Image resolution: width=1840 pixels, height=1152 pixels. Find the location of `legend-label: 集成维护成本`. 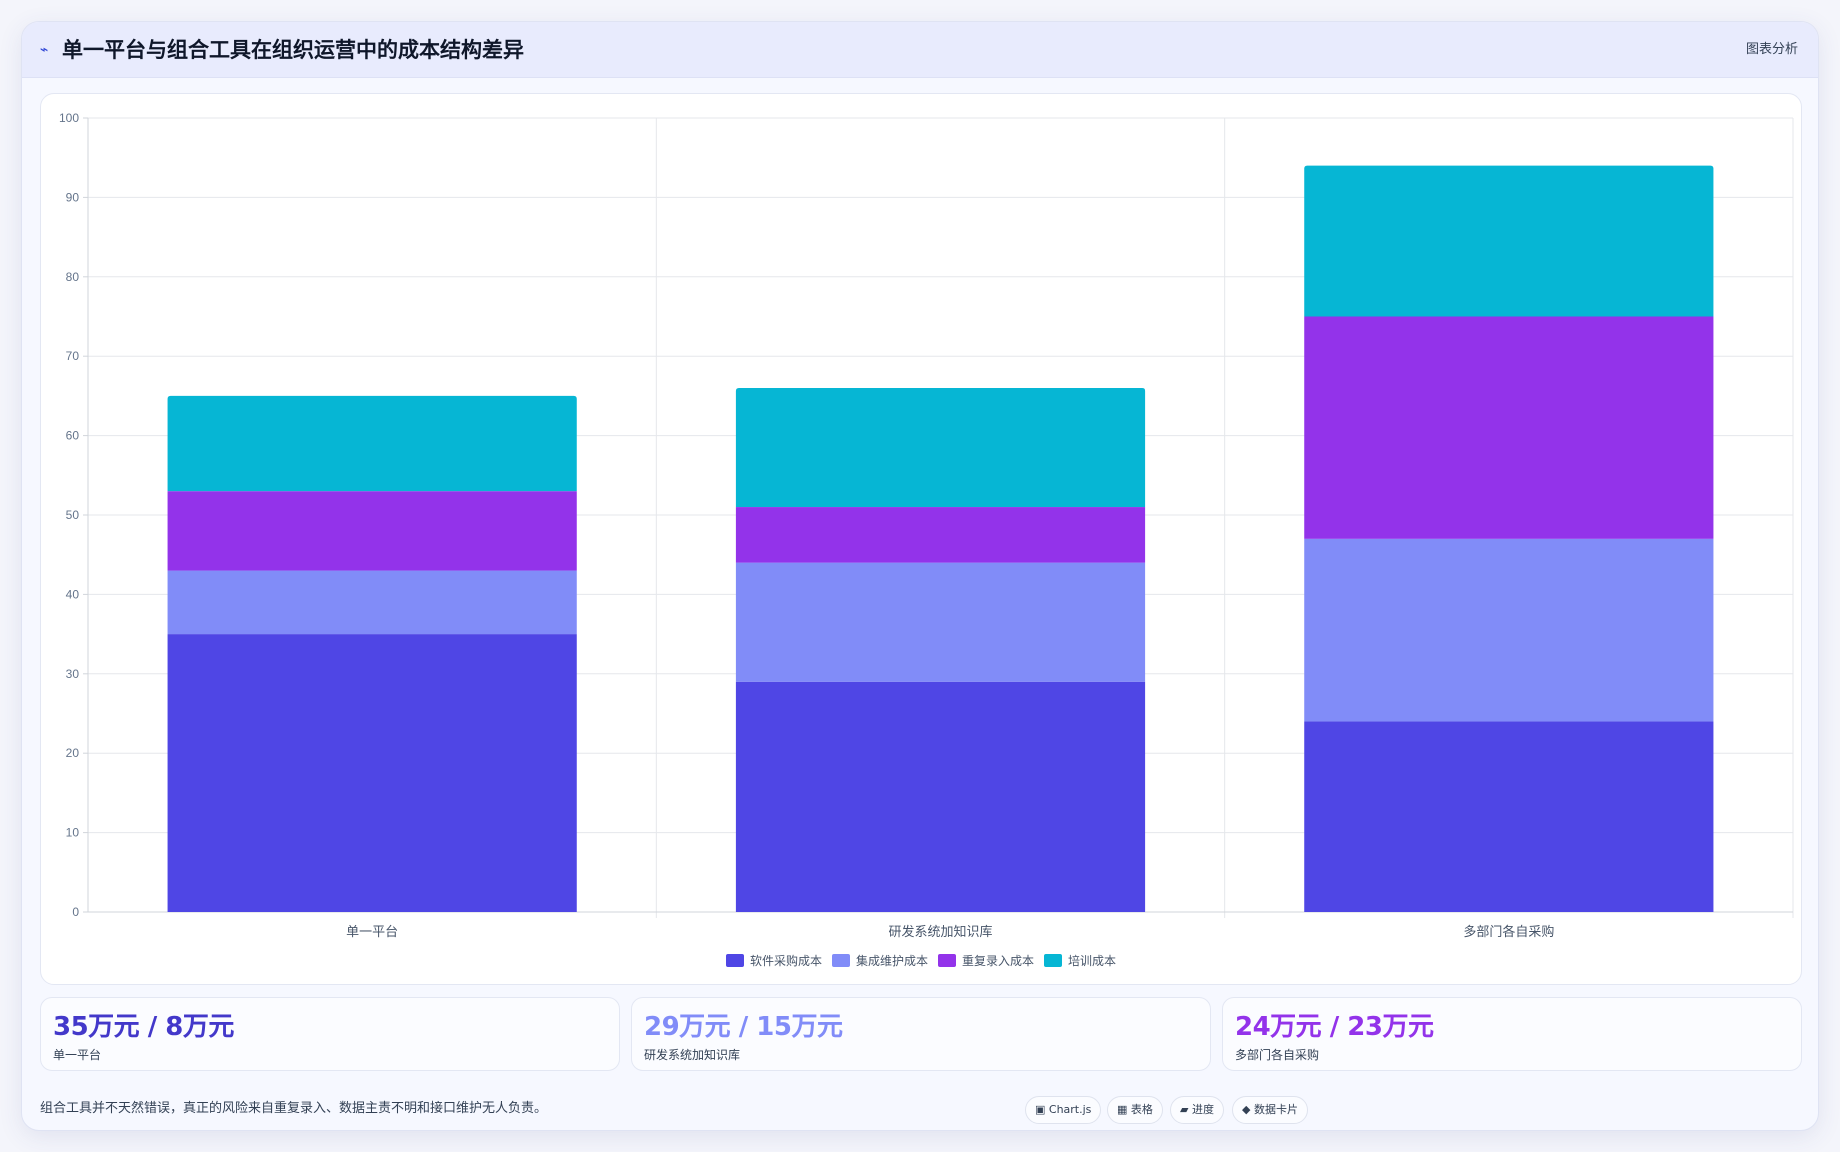

legend-label: 集成维护成本 is located at coordinates (891, 960).